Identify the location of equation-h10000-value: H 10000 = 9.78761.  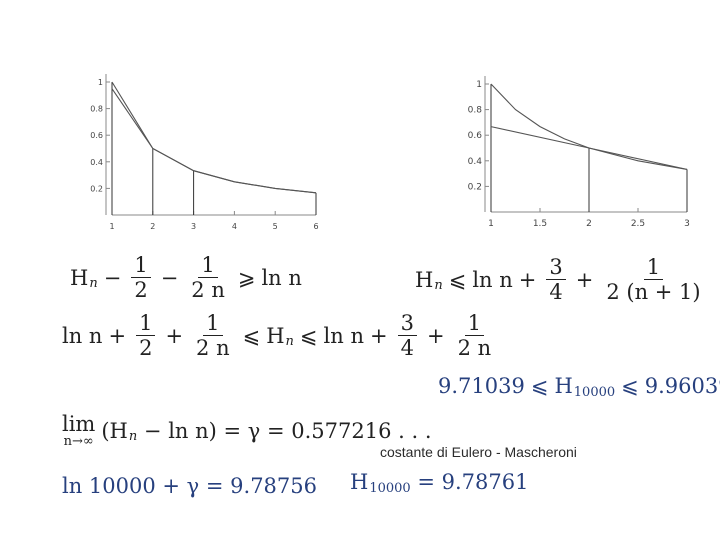
(439, 483).